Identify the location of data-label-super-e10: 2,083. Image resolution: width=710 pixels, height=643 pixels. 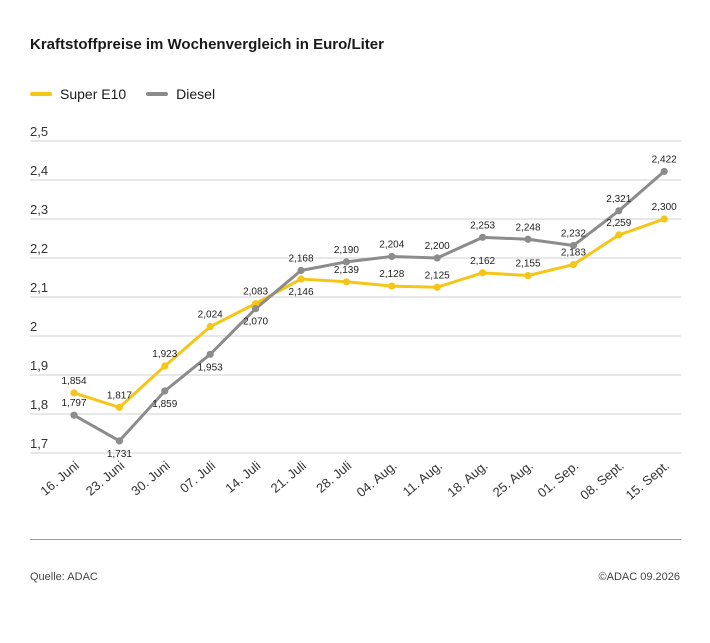
(255, 292).